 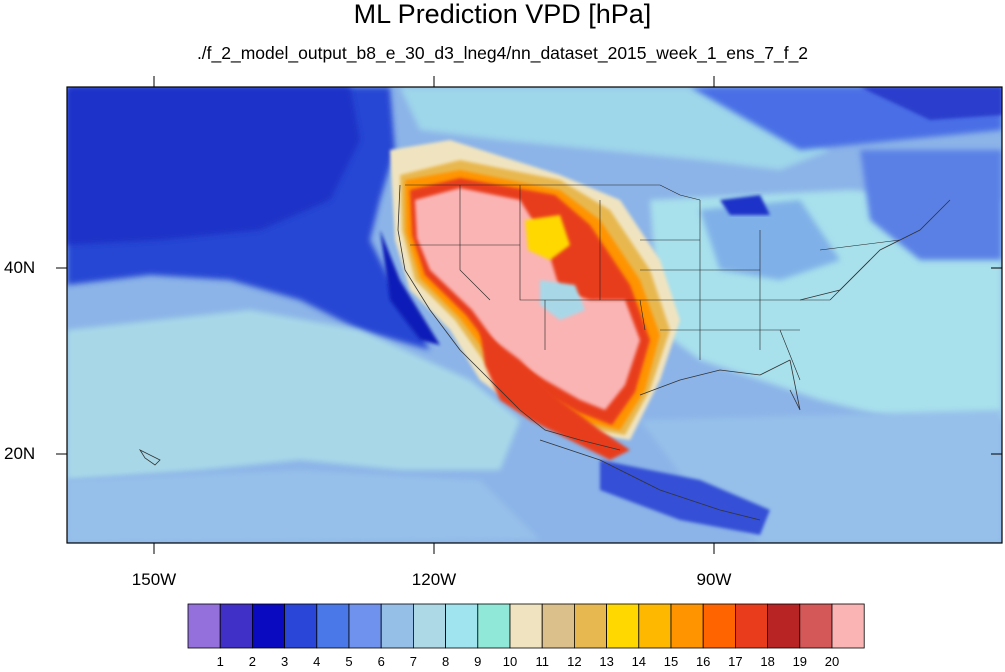 What do you see at coordinates (555, 395) in the screenshot?
I see `mexico-vpd-band` at bounding box center [555, 395].